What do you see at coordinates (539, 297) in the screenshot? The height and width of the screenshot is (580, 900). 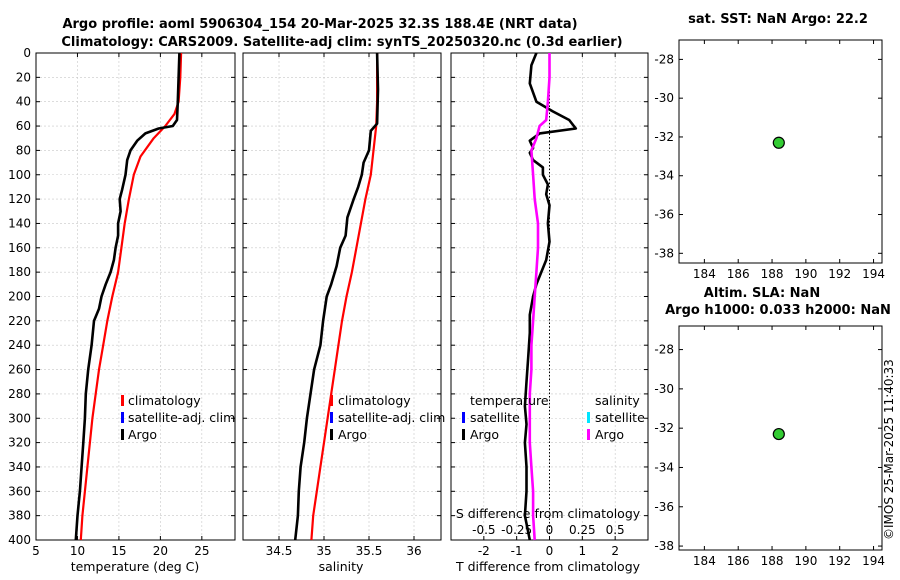 I see `series-line-s-argo` at bounding box center [539, 297].